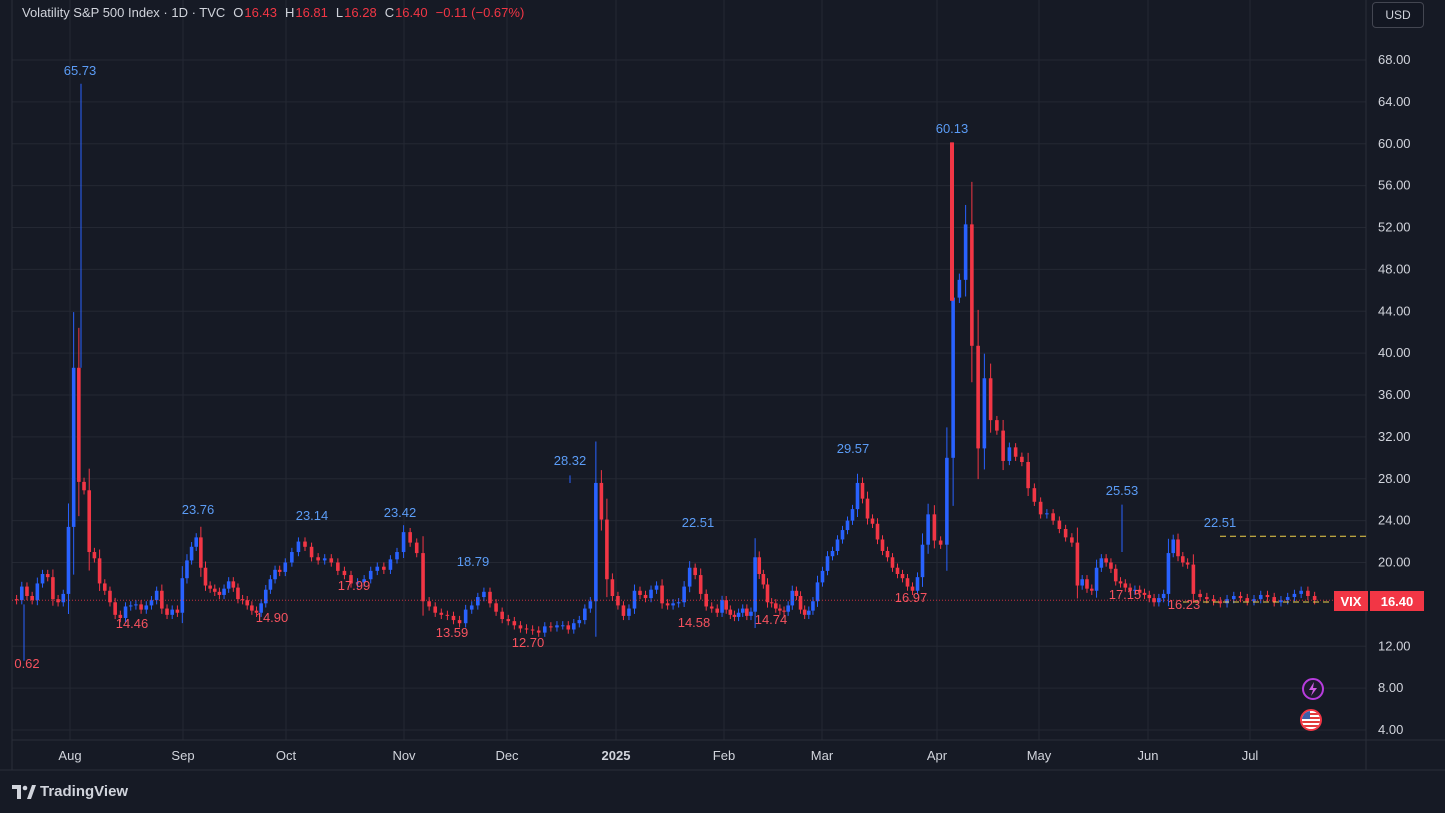  What do you see at coordinates (400, 512) in the screenshot?
I see `extreme-label-high: 23.42` at bounding box center [400, 512].